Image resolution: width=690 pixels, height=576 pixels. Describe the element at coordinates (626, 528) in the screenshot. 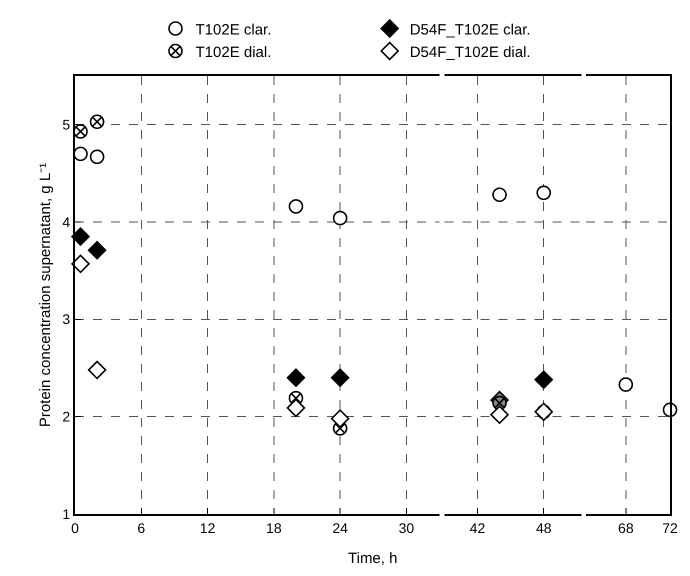

I see `x-tick-label: 68` at that location.